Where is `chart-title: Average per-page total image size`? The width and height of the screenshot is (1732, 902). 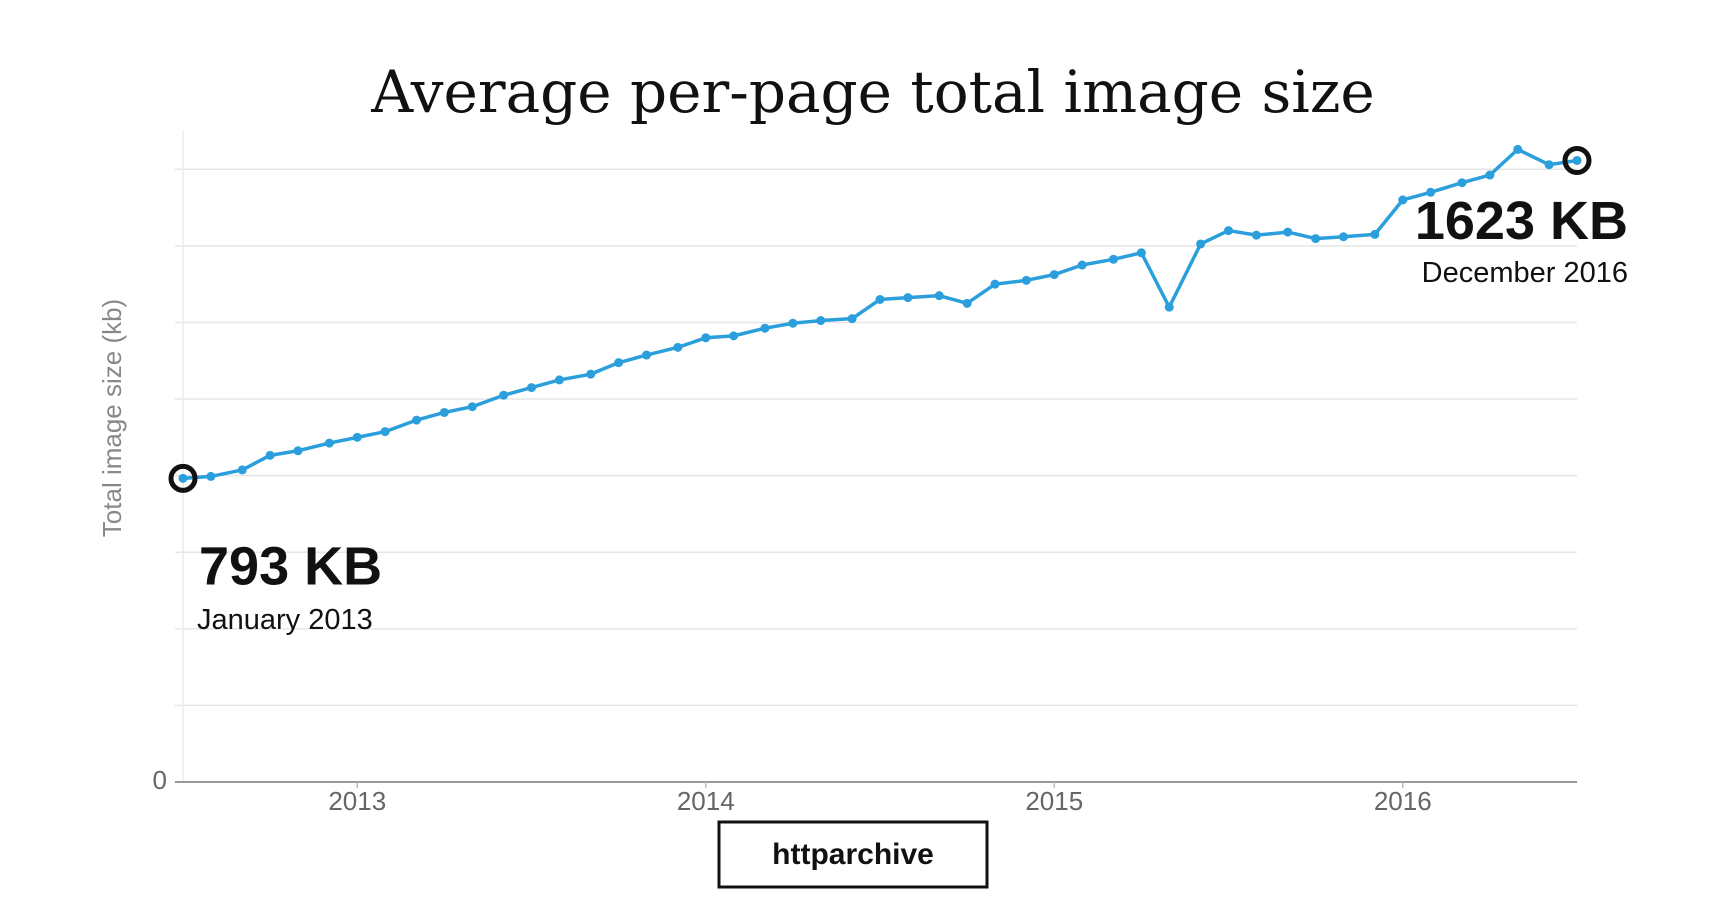
chart-title: Average per-page total image size is located at coordinates (872, 92).